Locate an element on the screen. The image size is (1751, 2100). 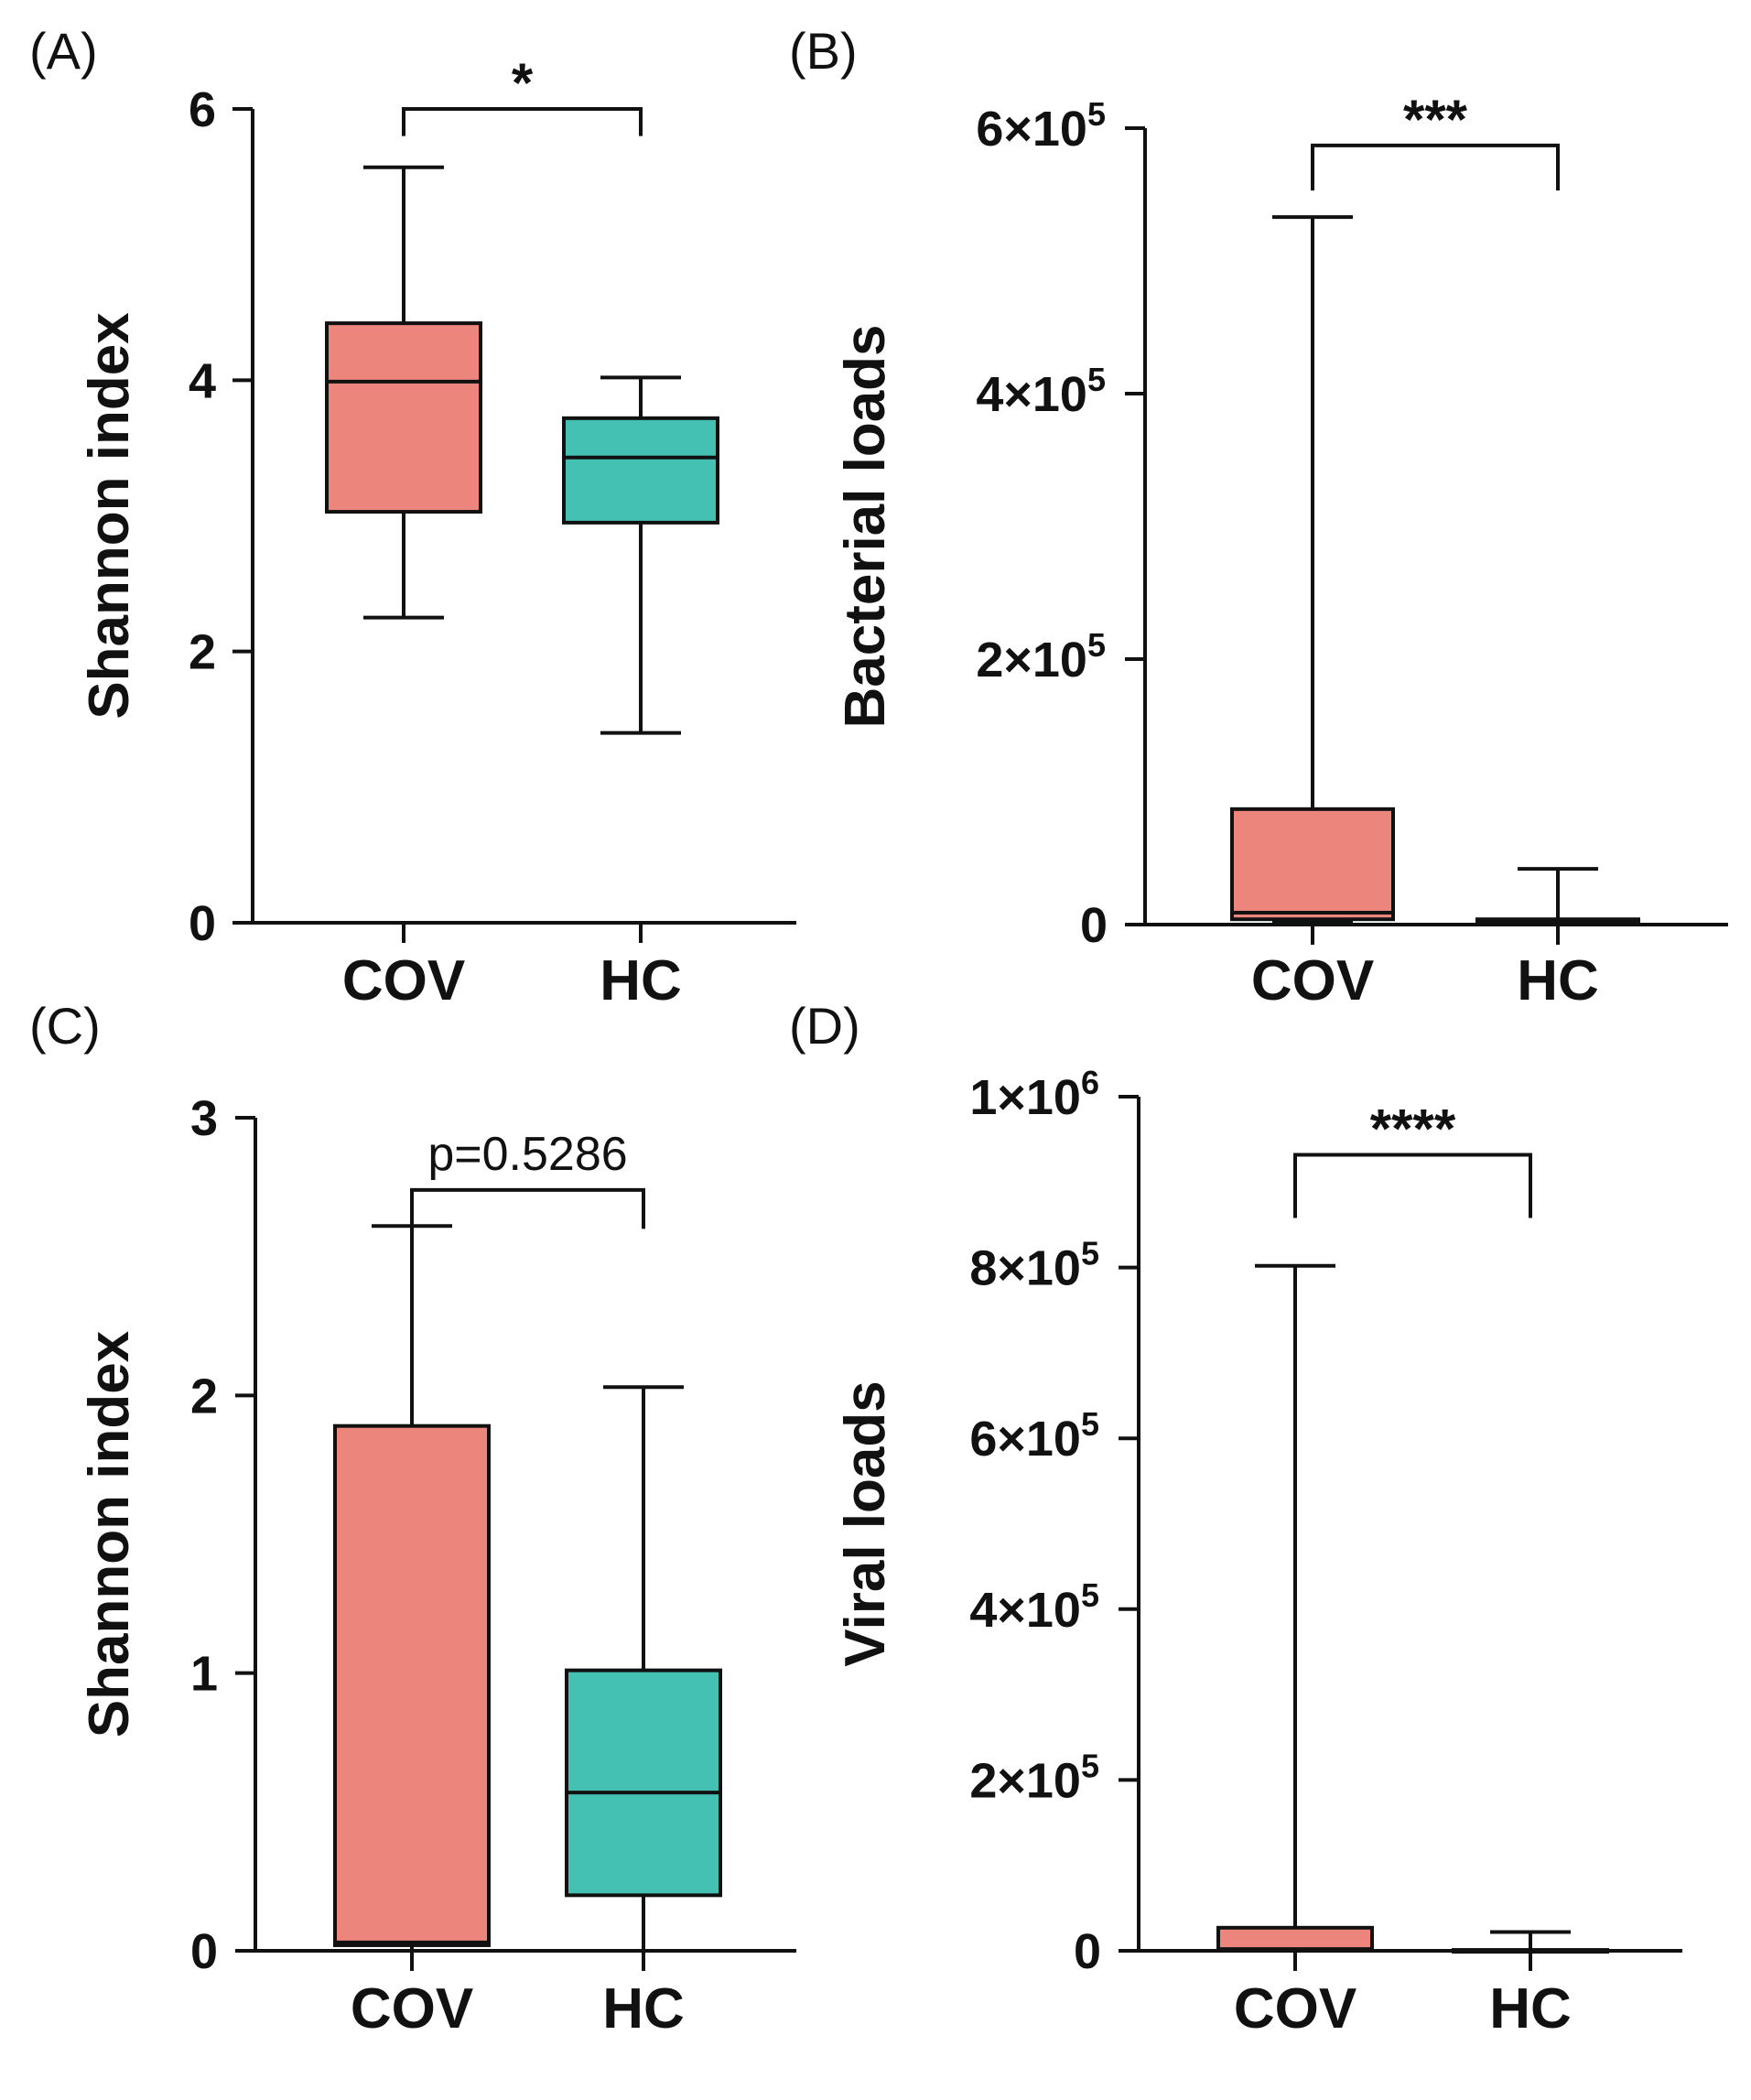
panel-label: (A) is located at coordinates (64, 51).